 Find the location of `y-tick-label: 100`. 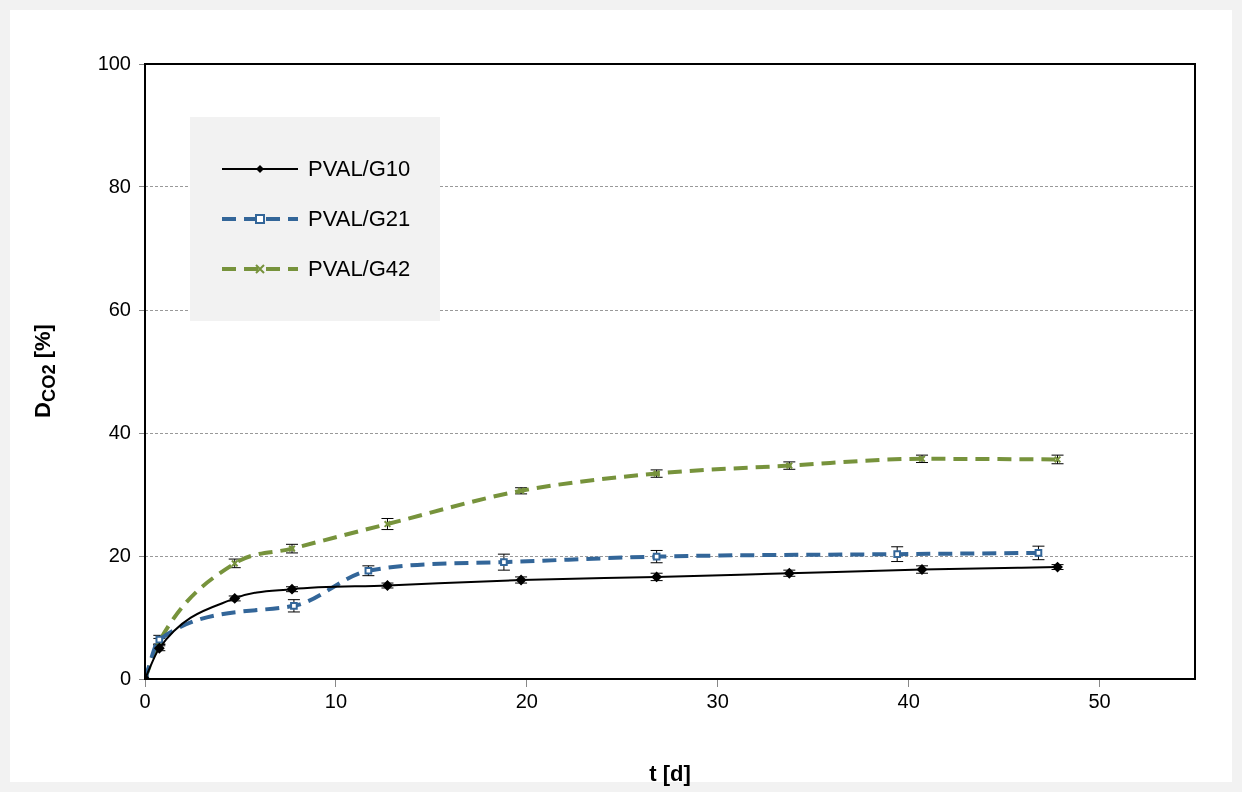

y-tick-label: 100 is located at coordinates (114, 62).